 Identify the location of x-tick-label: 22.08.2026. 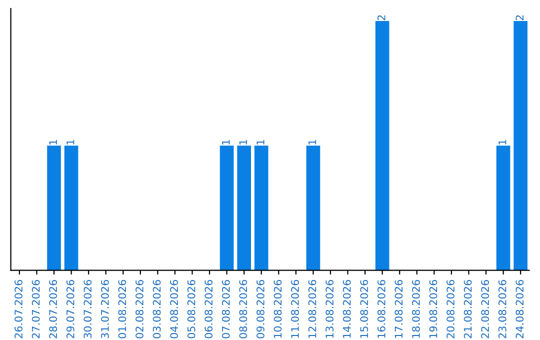
(485, 309).